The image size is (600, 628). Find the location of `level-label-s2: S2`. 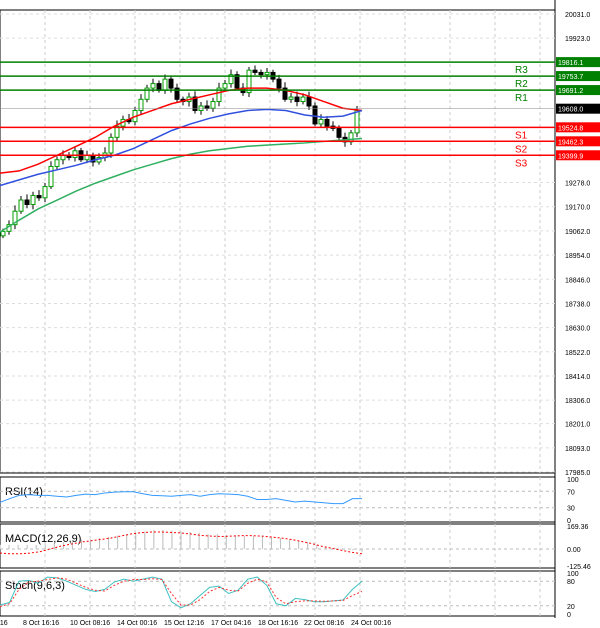

level-label-s2: S2 is located at coordinates (521, 149).